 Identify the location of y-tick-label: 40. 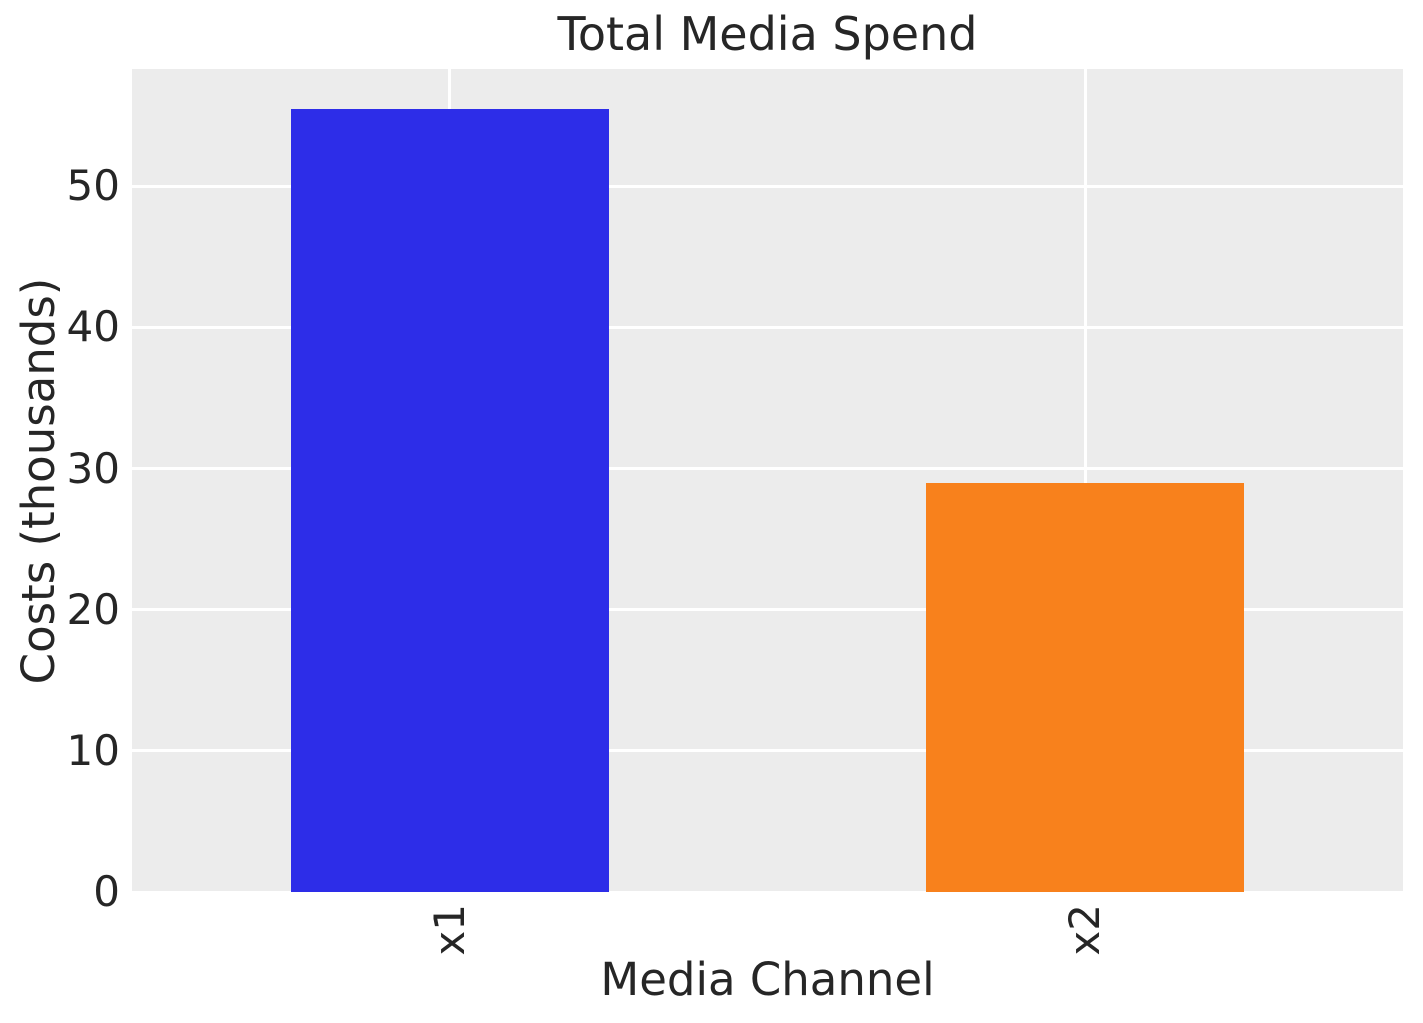
(93, 327).